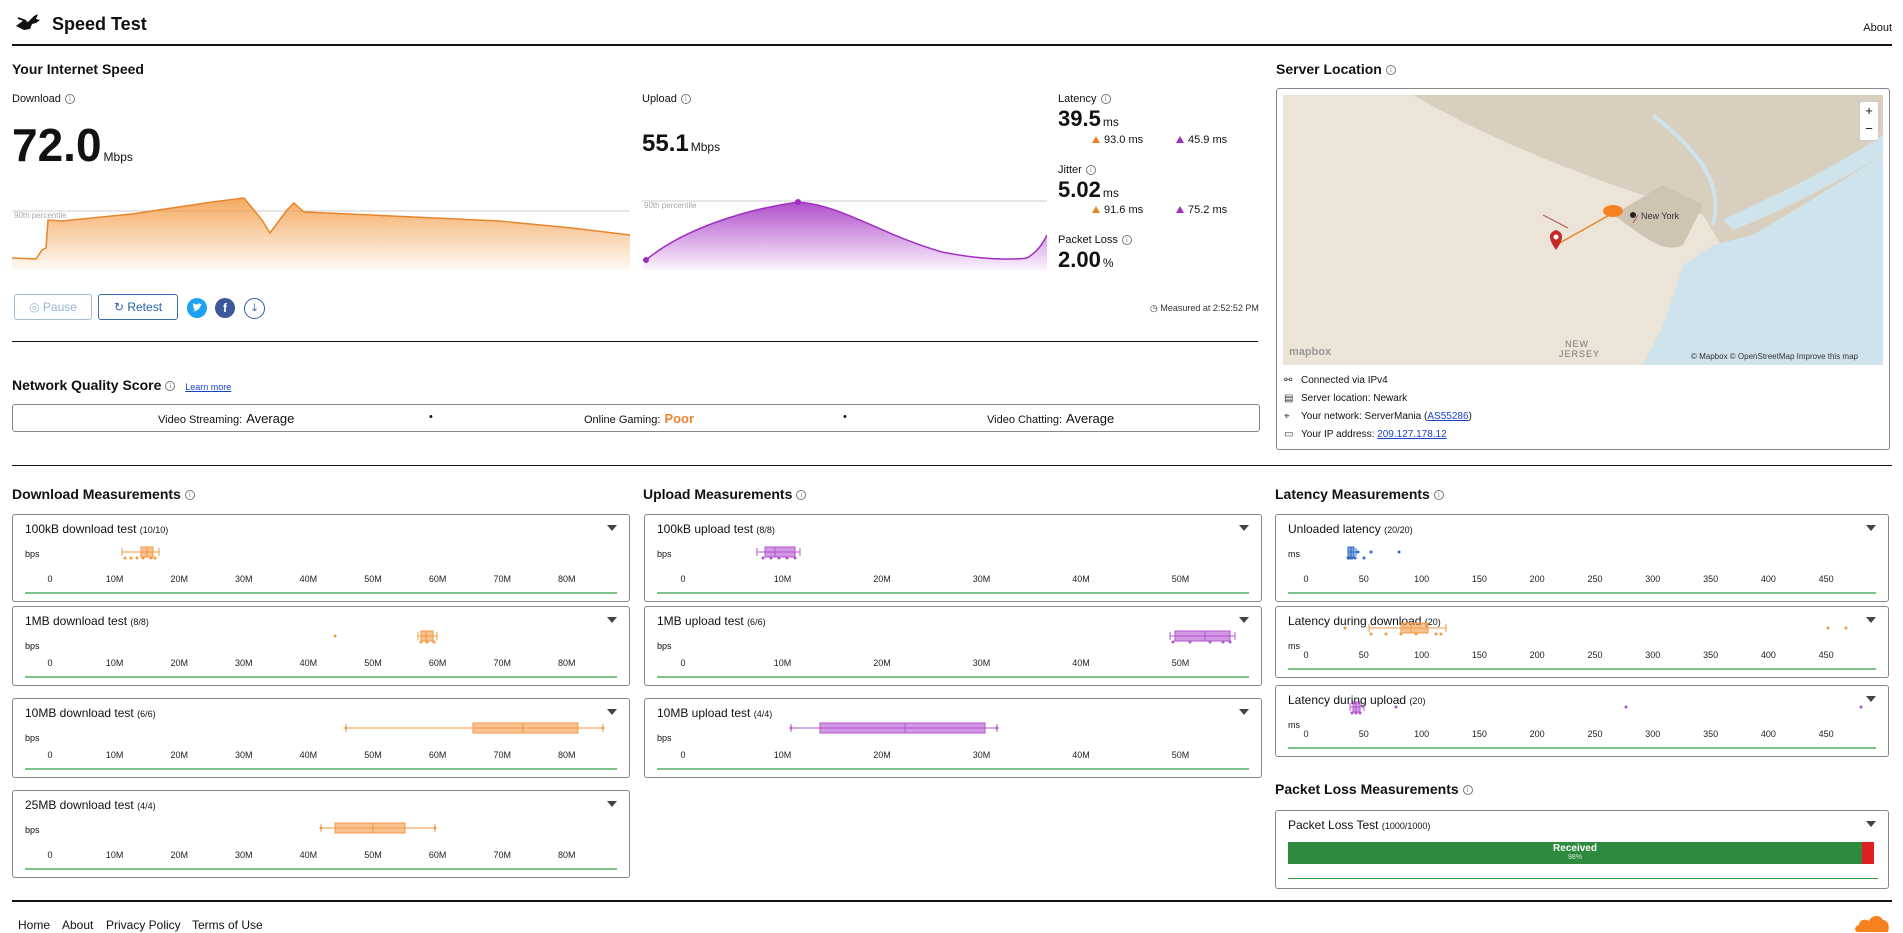 The image size is (1903, 933). I want to click on server-heading: Server Location i, so click(1336, 69).